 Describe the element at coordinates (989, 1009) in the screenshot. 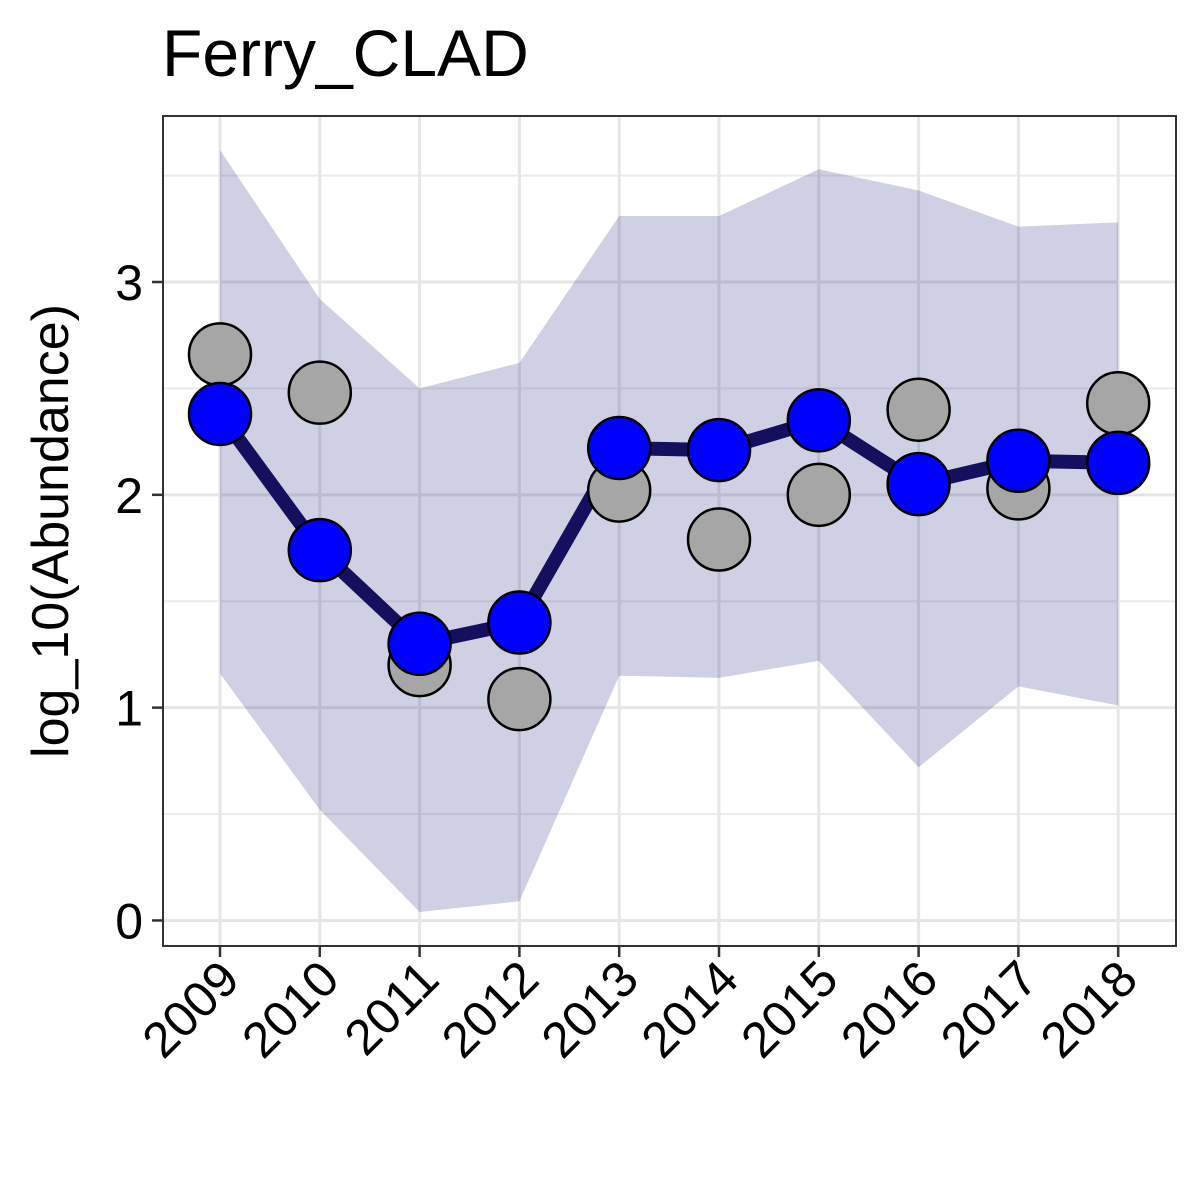

I see `x-tick-label: 2017` at that location.